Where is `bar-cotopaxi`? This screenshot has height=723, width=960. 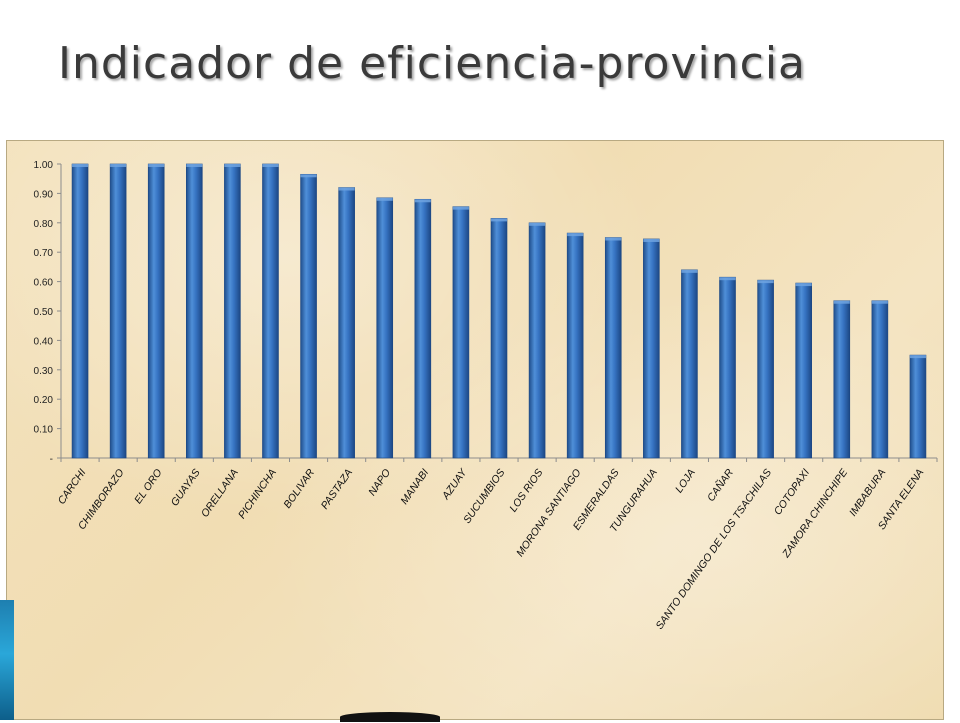 bar-cotopaxi is located at coordinates (803, 370).